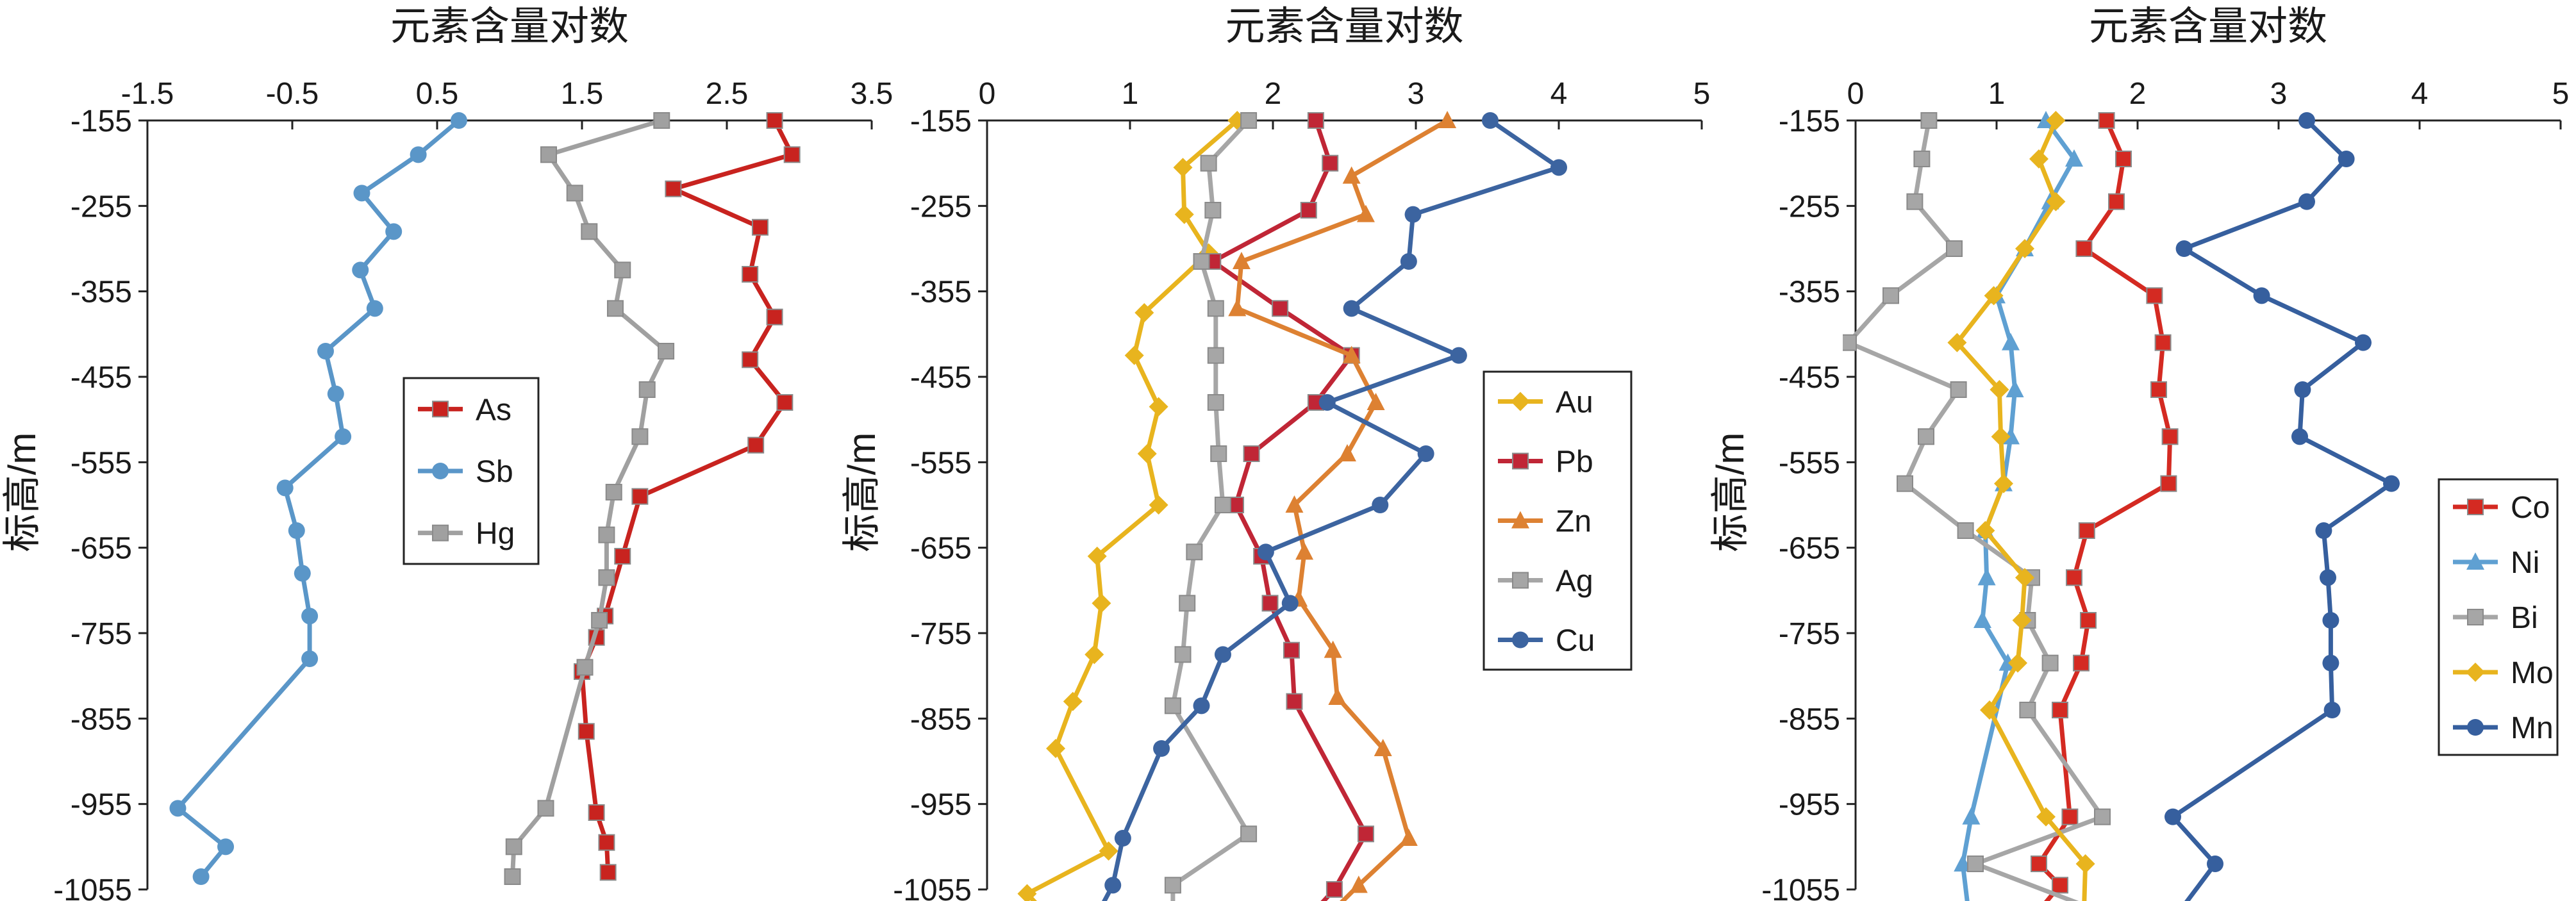 Image resolution: width=2576 pixels, height=901 pixels. Describe the element at coordinates (318, 498) in the screenshot. I see `series-sb` at that location.